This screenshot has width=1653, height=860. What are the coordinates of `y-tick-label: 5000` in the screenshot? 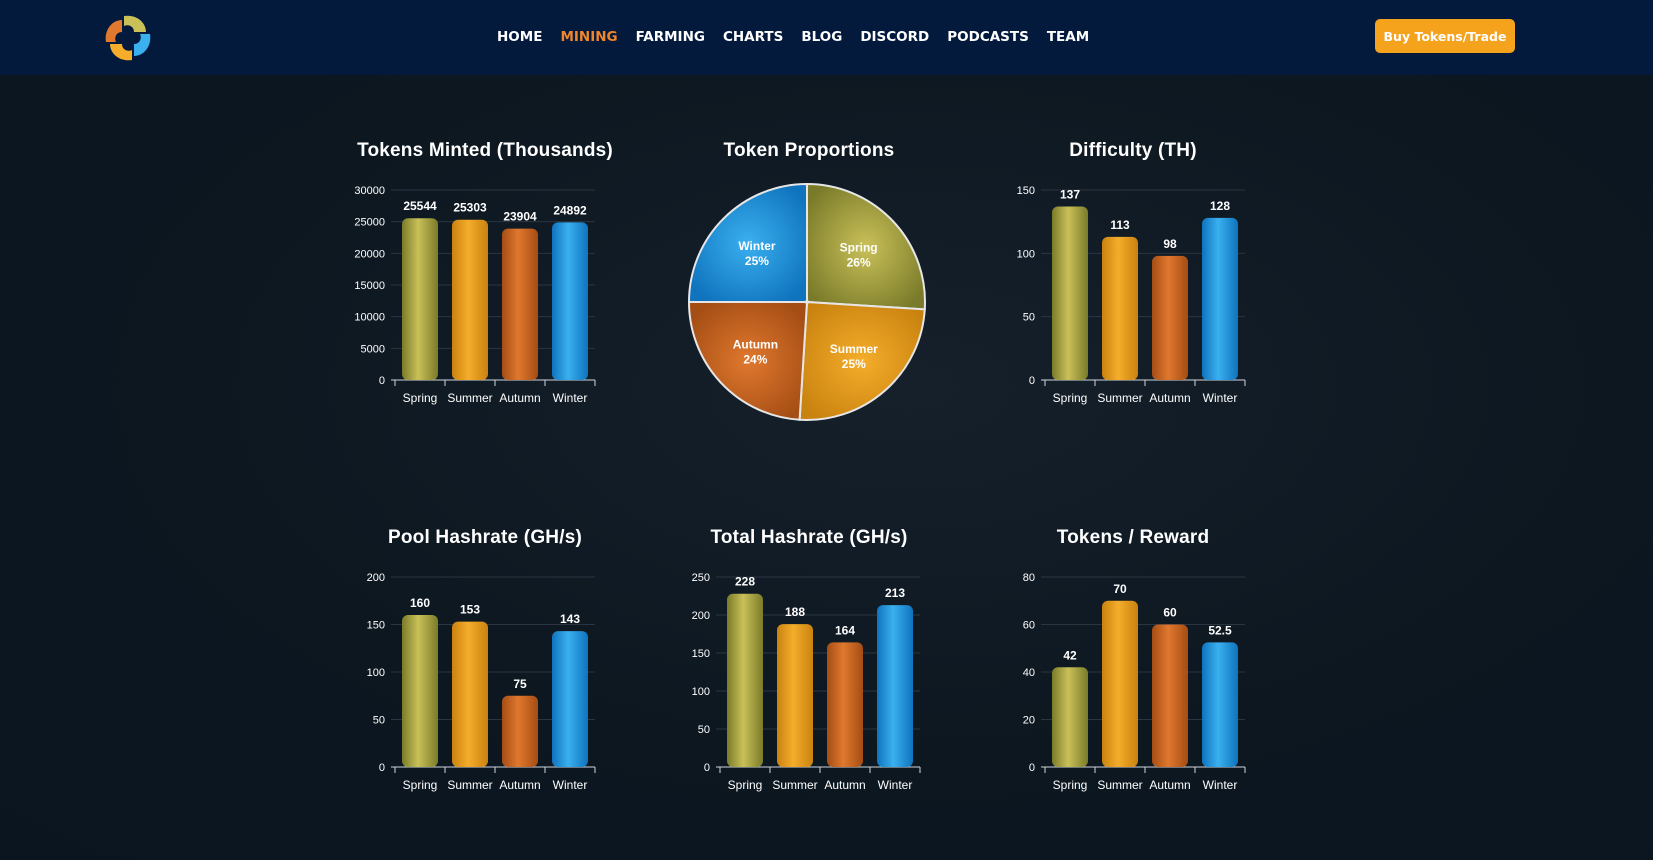 It's located at (373, 349).